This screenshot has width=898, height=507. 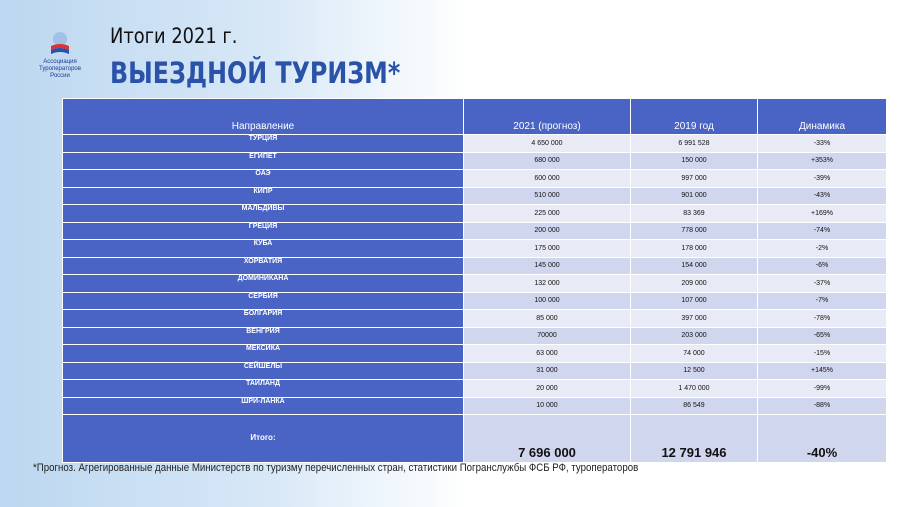 What do you see at coordinates (694, 178) in the screenshot?
I see `table-cell: 997 000` at bounding box center [694, 178].